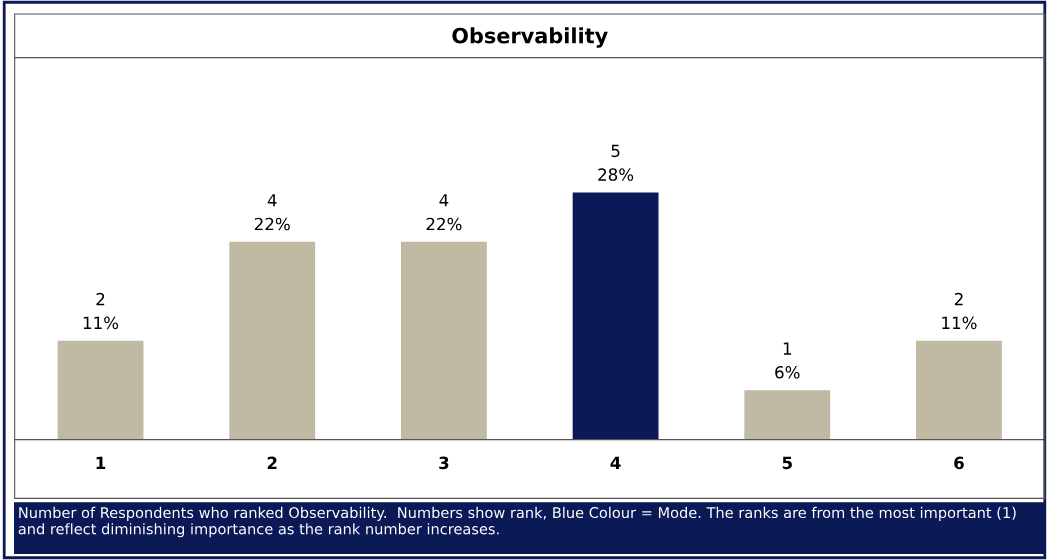 The width and height of the screenshot is (1049, 560). Describe the element at coordinates (530, 37) in the screenshot. I see `chart-title: Observability` at that location.